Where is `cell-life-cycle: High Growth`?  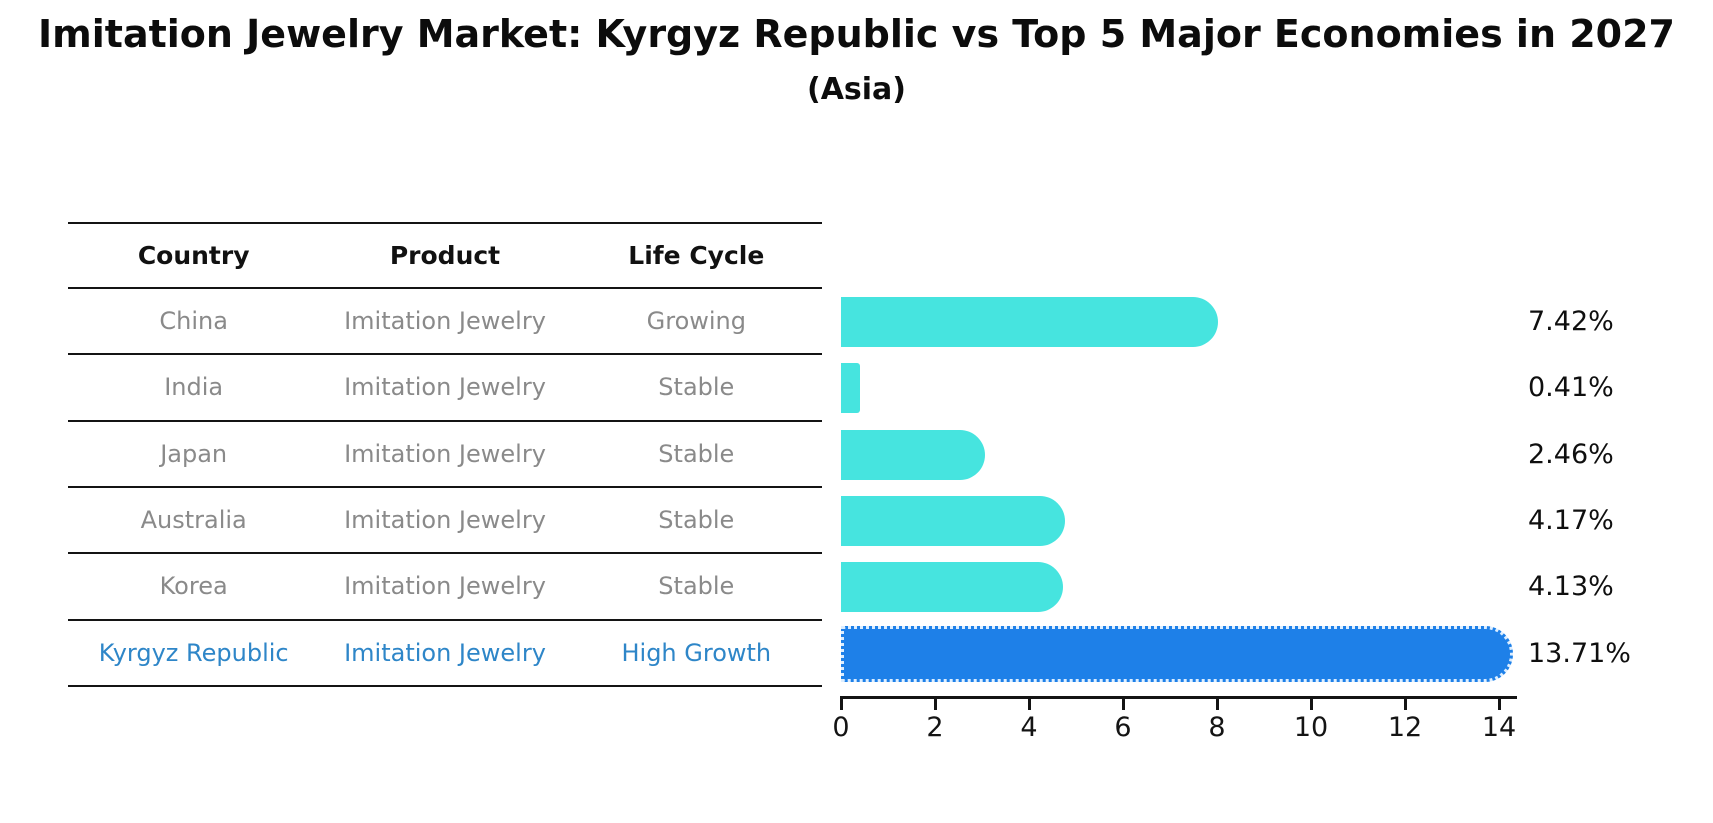 cell-life-cycle: High Growth is located at coordinates (696, 652).